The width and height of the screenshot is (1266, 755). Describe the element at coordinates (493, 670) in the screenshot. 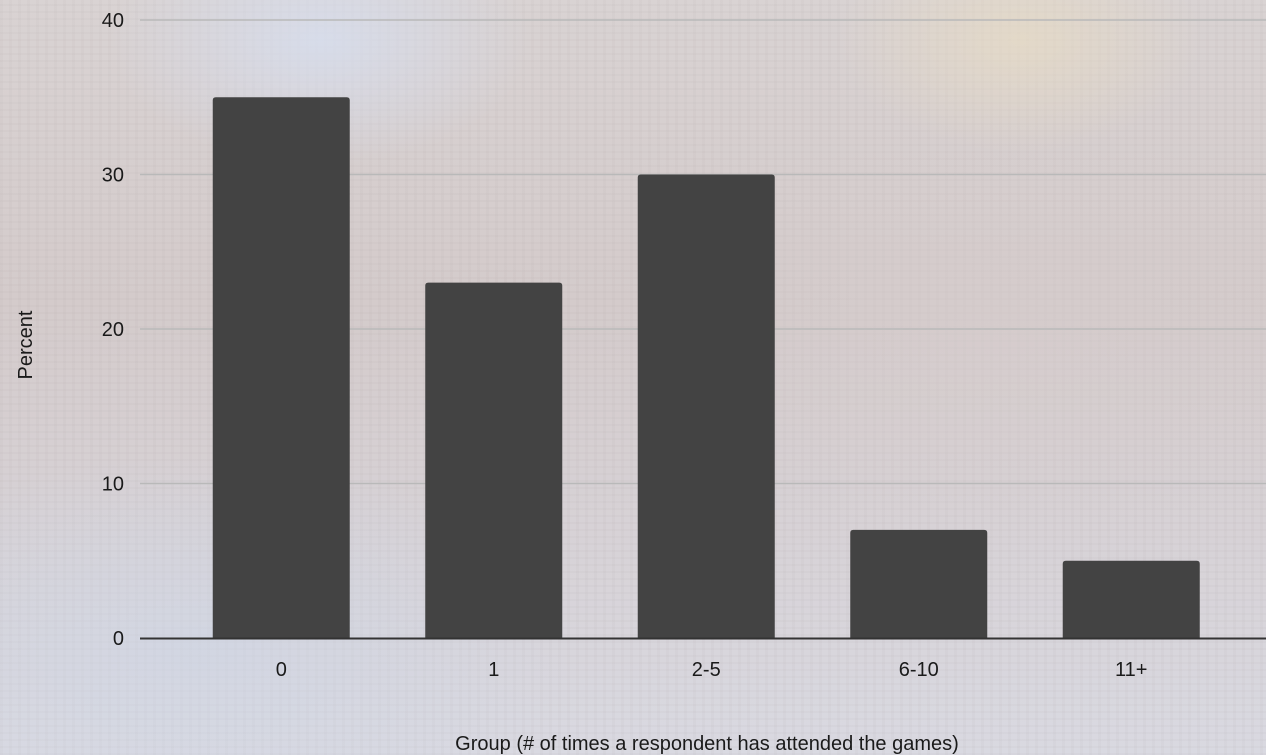

I see `x-tick-label: 1` at that location.